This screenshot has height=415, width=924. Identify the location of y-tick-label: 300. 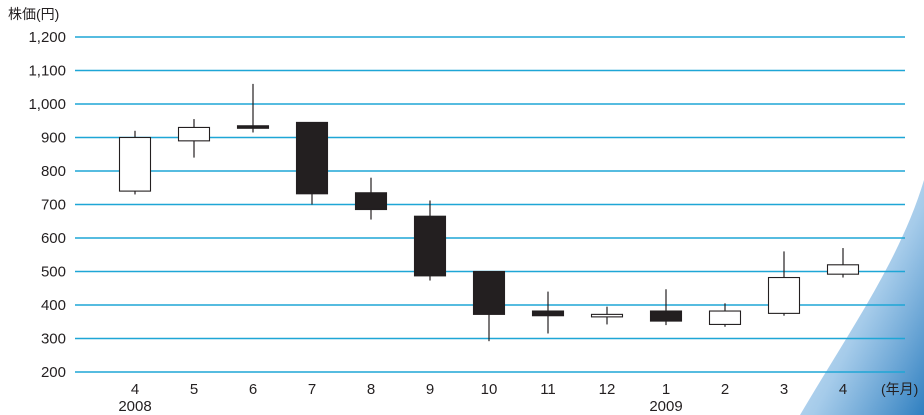
(53, 339).